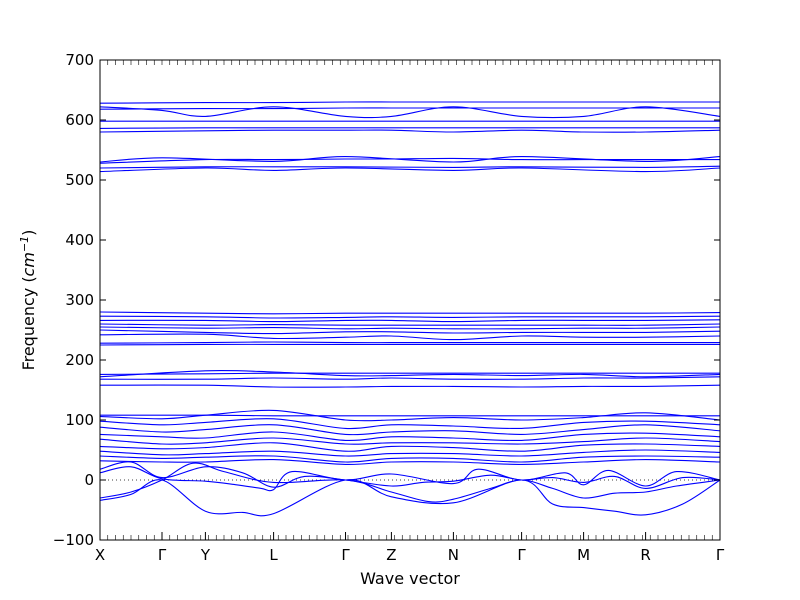 The width and height of the screenshot is (800, 600). I want to click on y-tick-label: 0, so click(89, 480).